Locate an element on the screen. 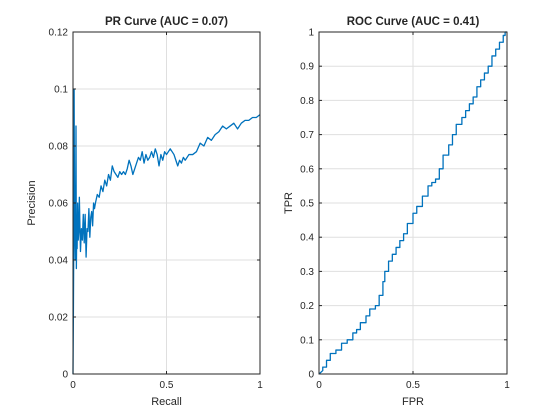 The image size is (560, 420). pr-y-tick-label-0: 0 is located at coordinates (65, 375).